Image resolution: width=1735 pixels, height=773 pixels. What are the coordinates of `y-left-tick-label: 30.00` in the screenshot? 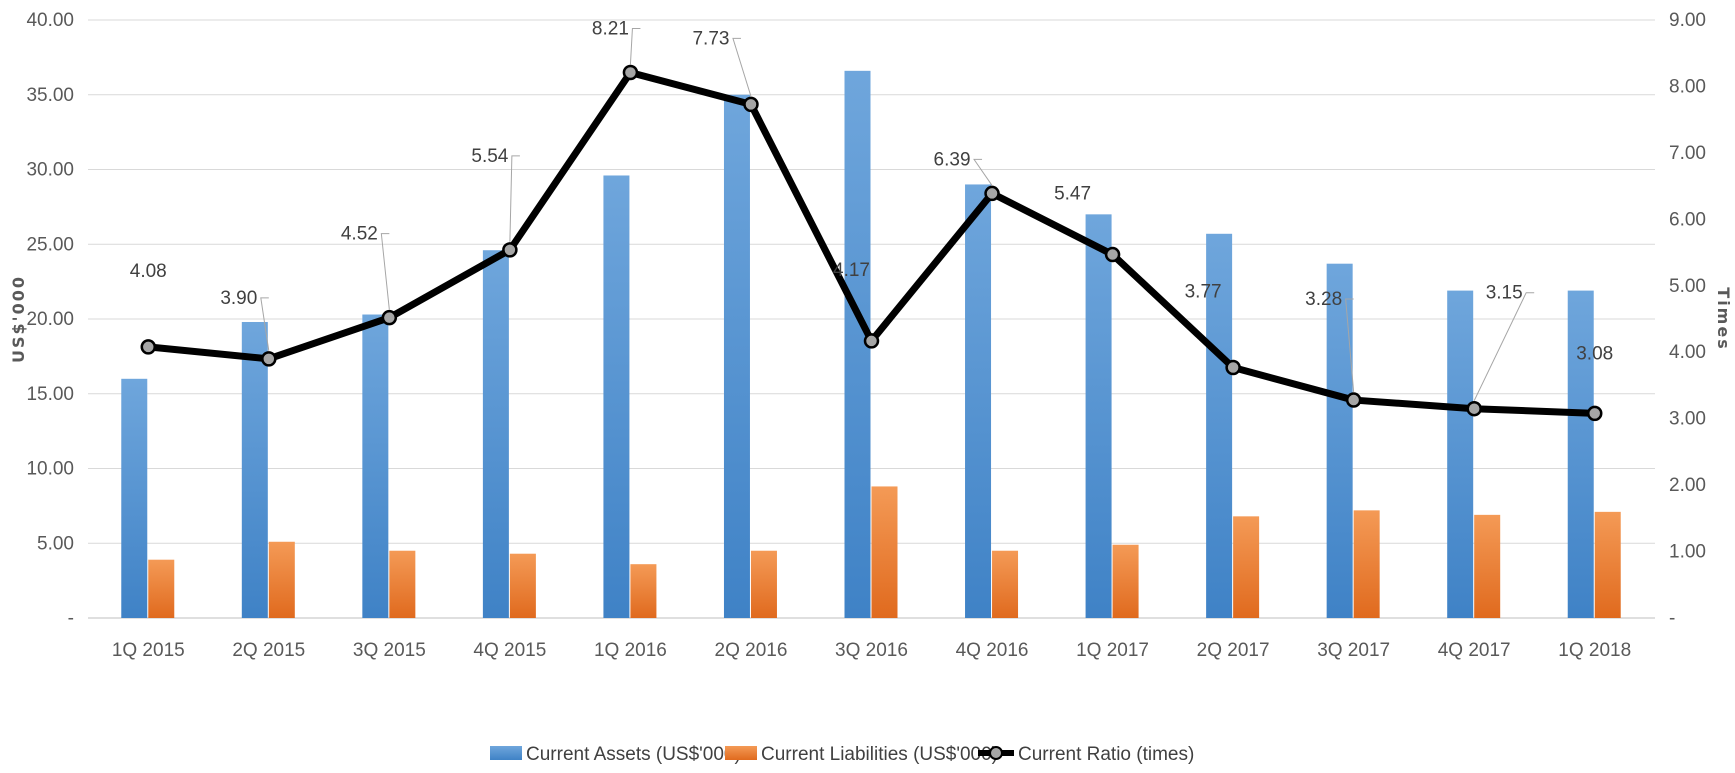 It's located at (50, 170).